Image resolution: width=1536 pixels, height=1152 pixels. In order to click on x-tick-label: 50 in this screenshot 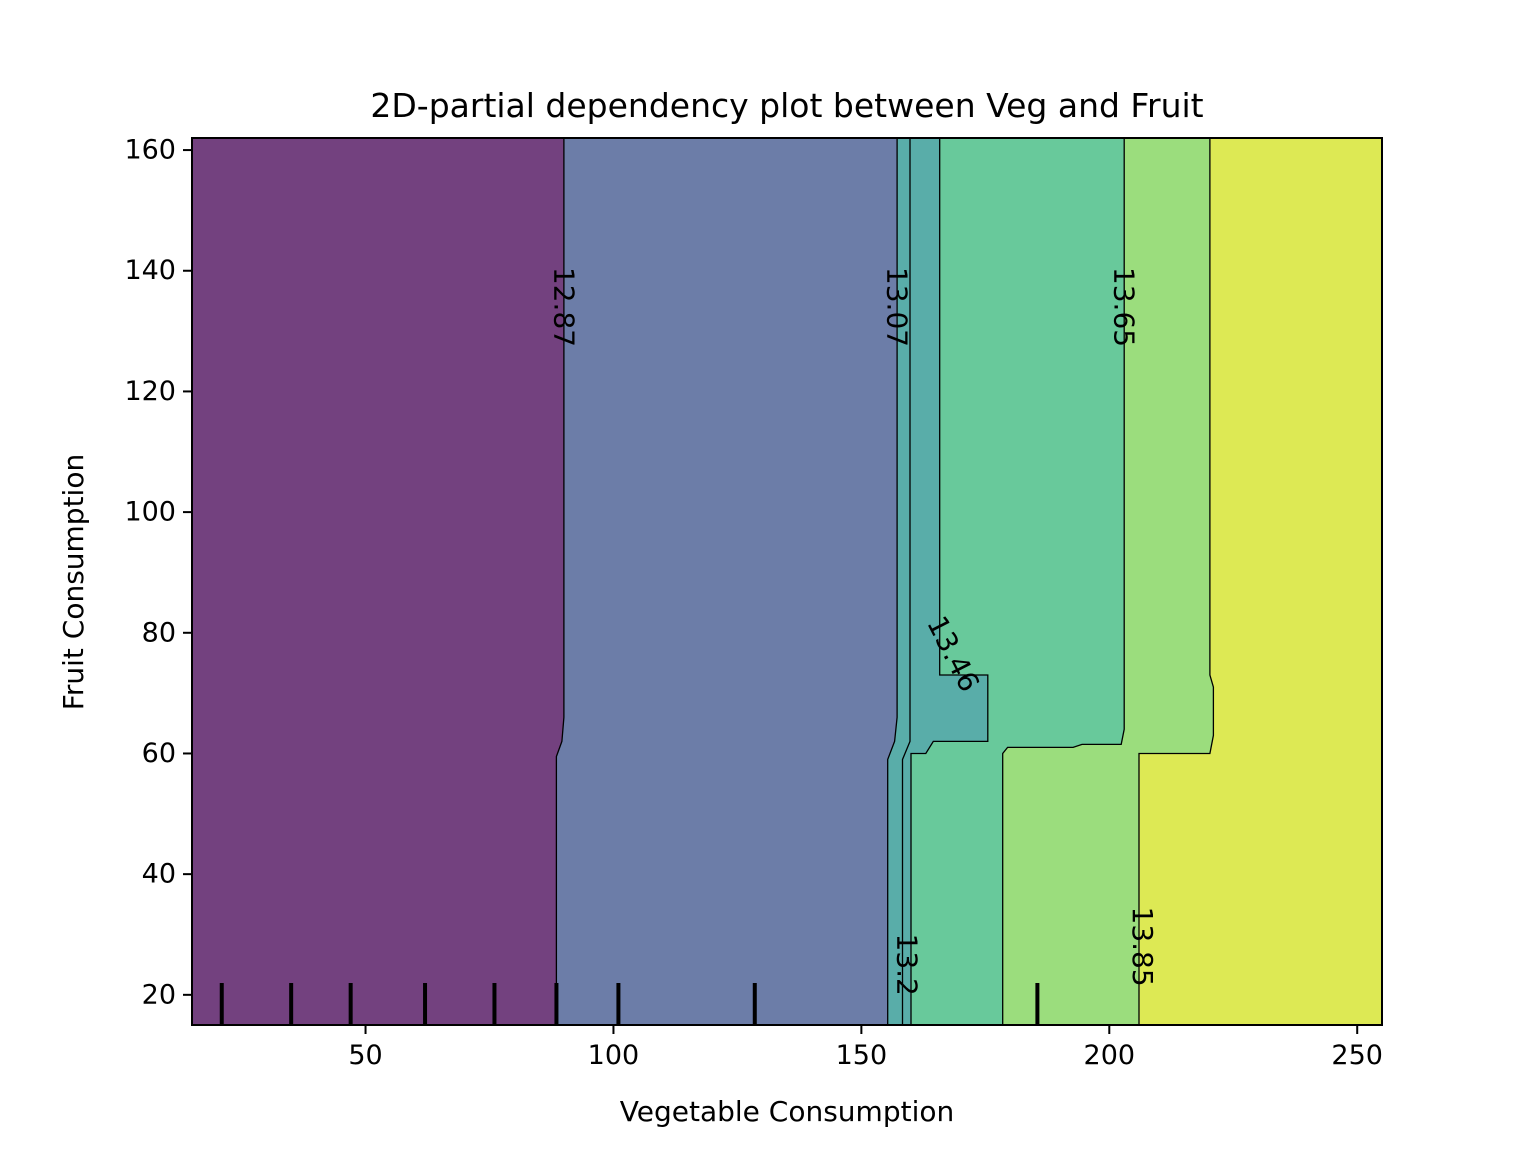, I will do `click(365, 1055)`.